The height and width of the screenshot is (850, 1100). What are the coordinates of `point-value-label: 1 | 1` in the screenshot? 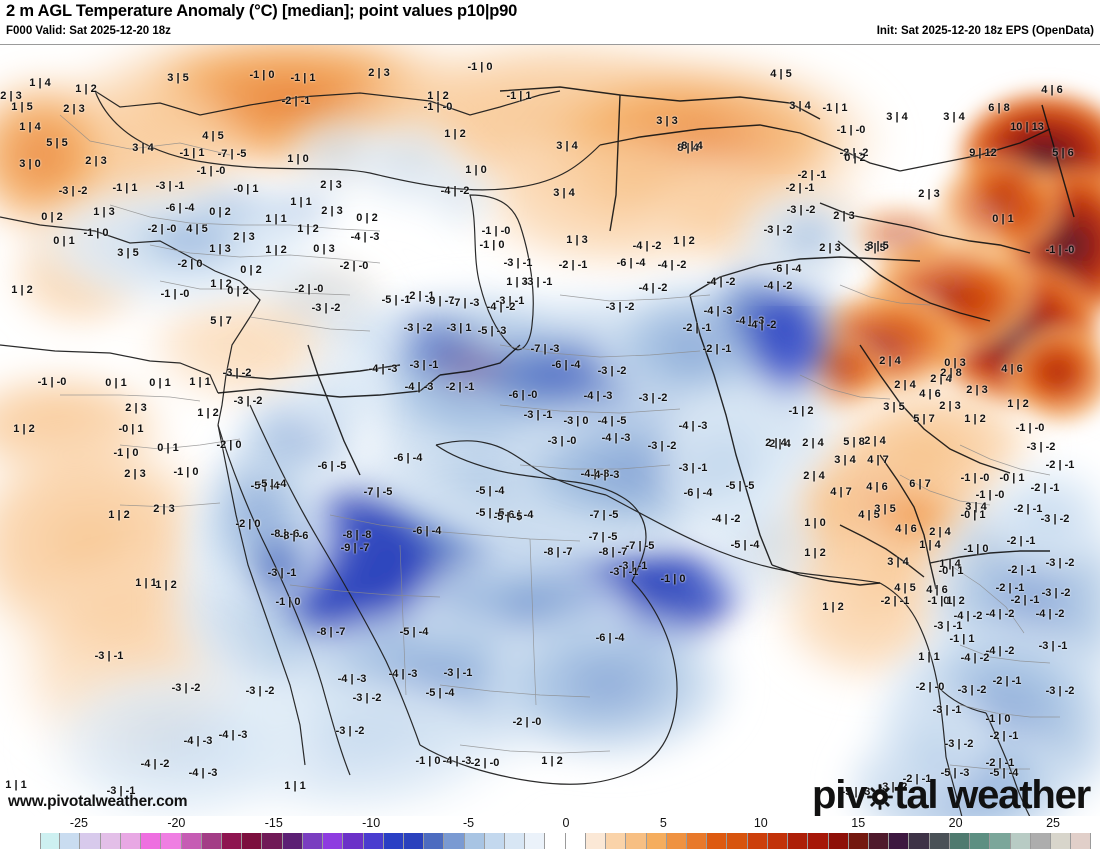 It's located at (276, 219).